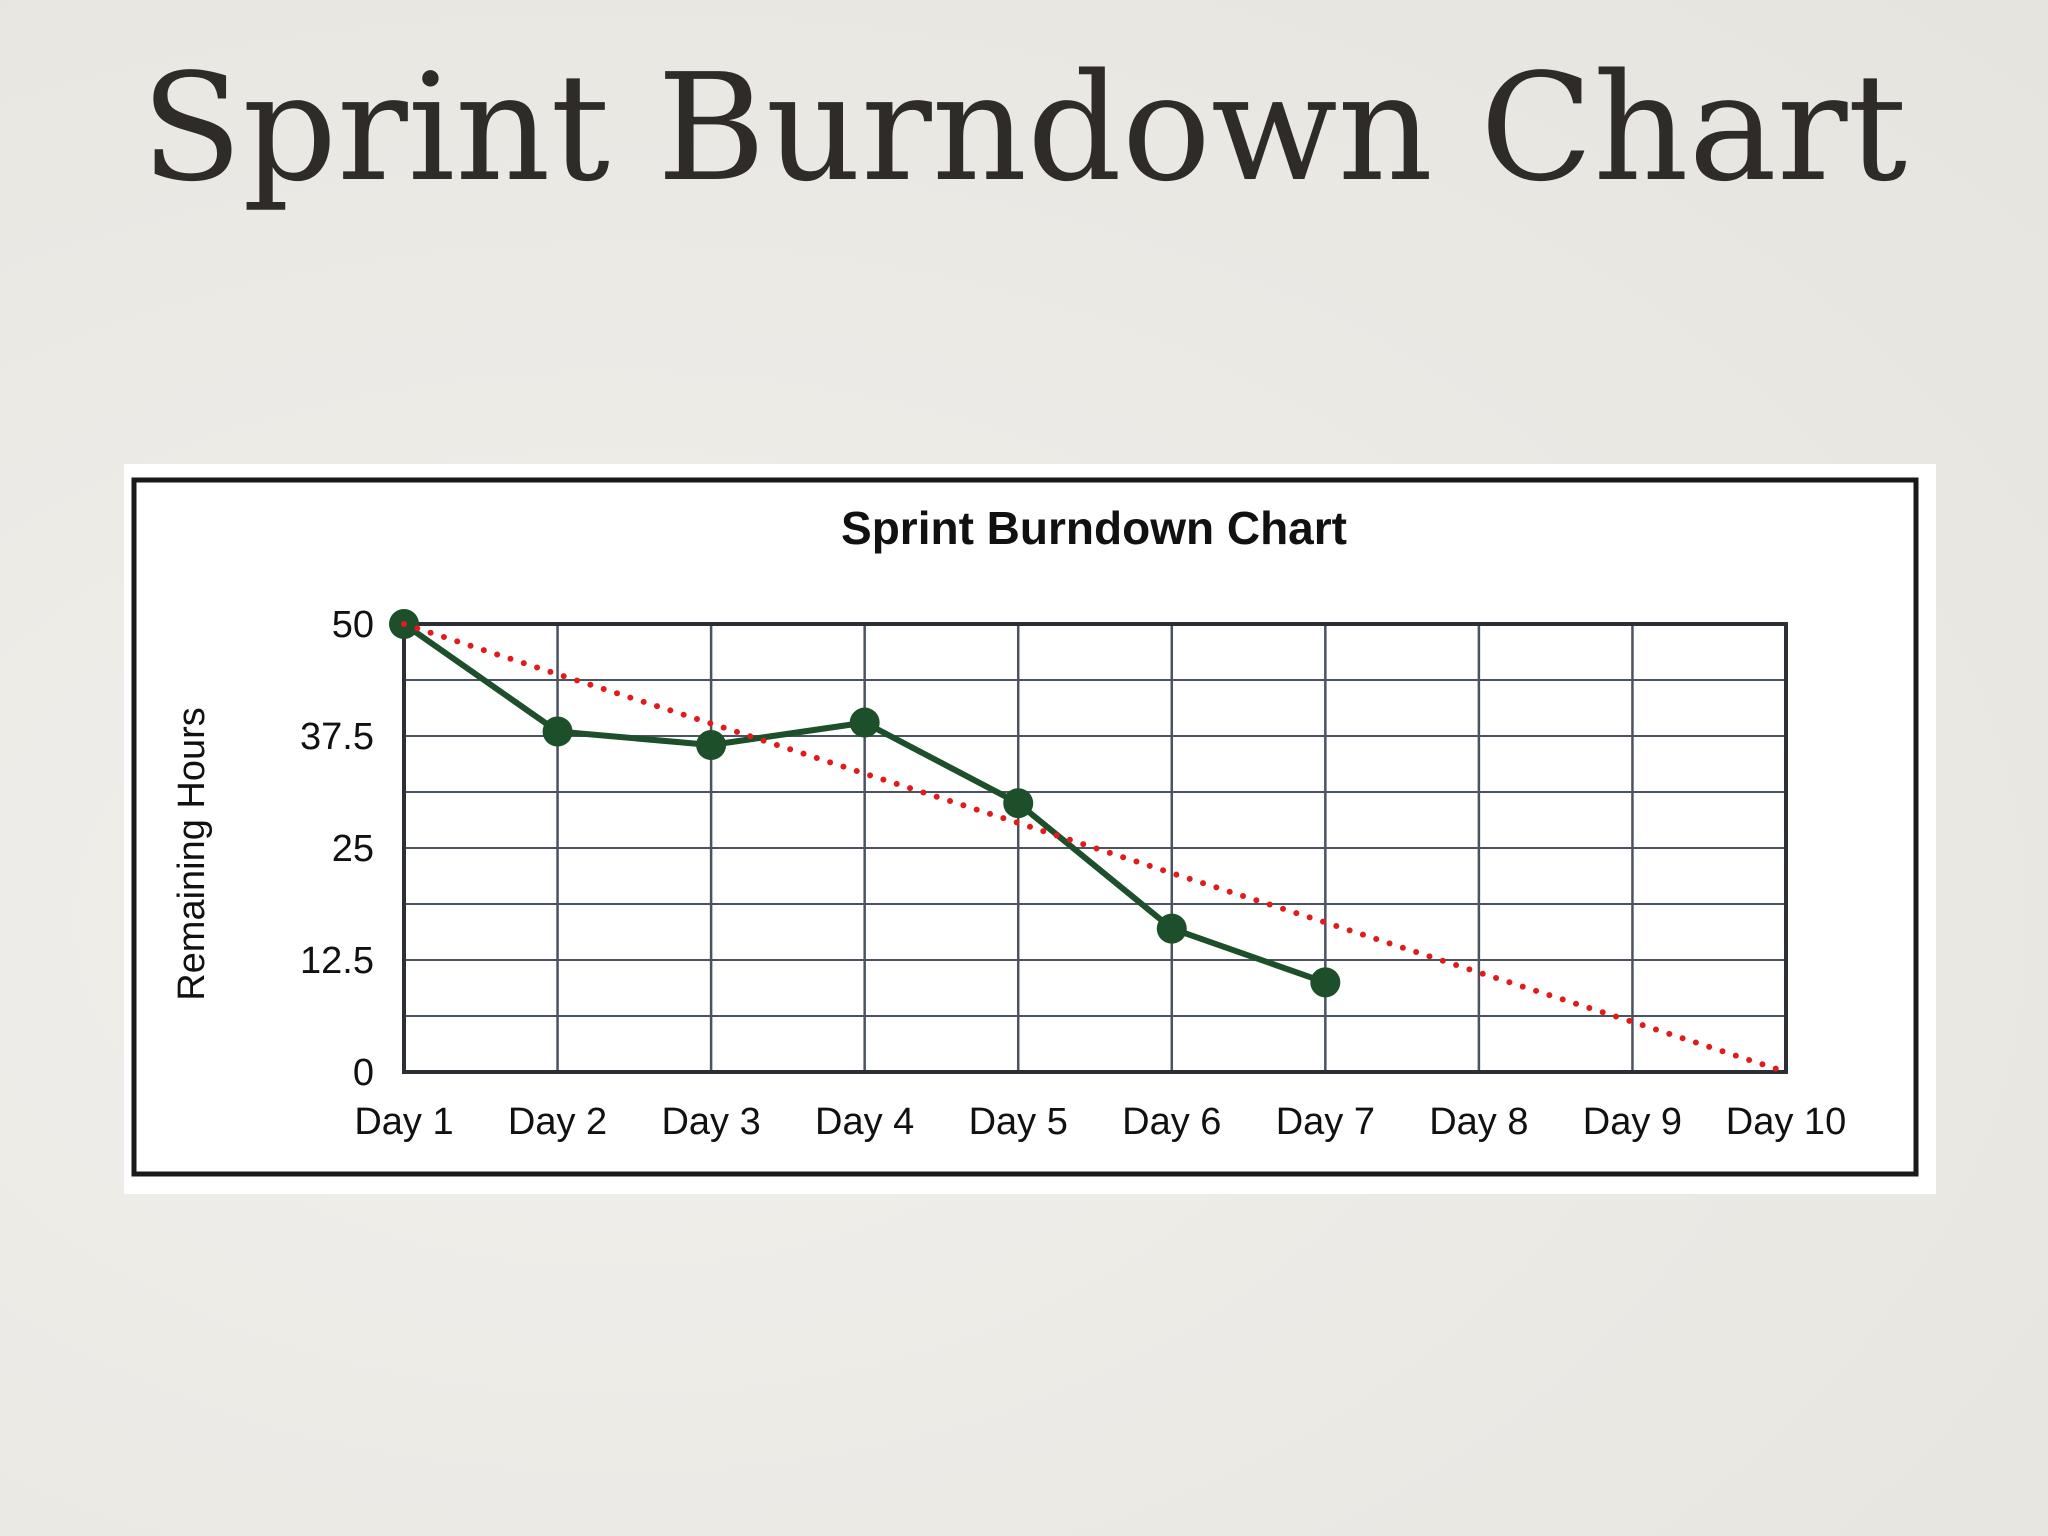 This screenshot has height=1536, width=2048. Describe the element at coordinates (1171, 1122) in the screenshot. I see `x-tick-label: Day 6` at that location.